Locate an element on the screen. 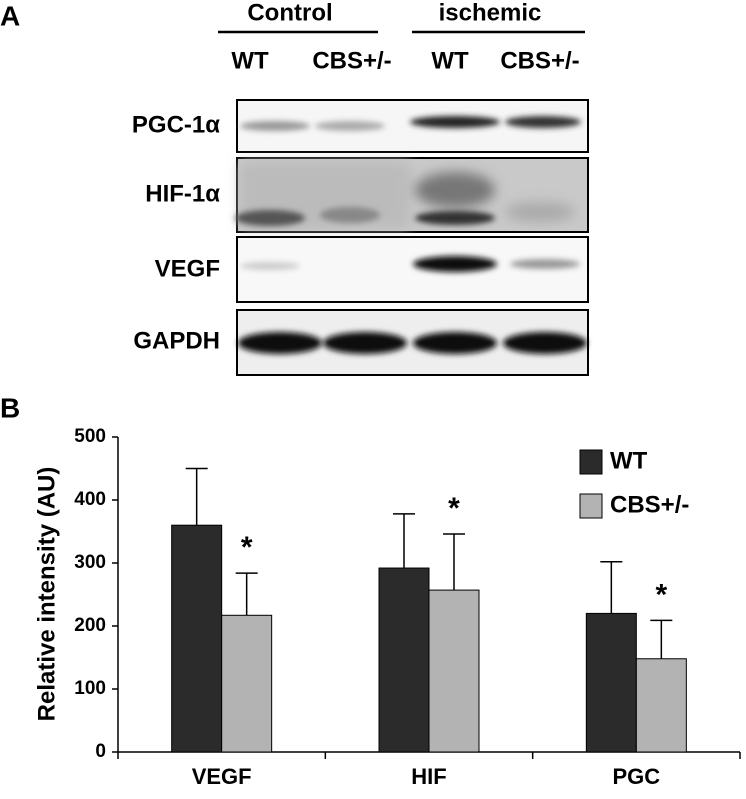  group-label: Control is located at coordinates (289, 13).